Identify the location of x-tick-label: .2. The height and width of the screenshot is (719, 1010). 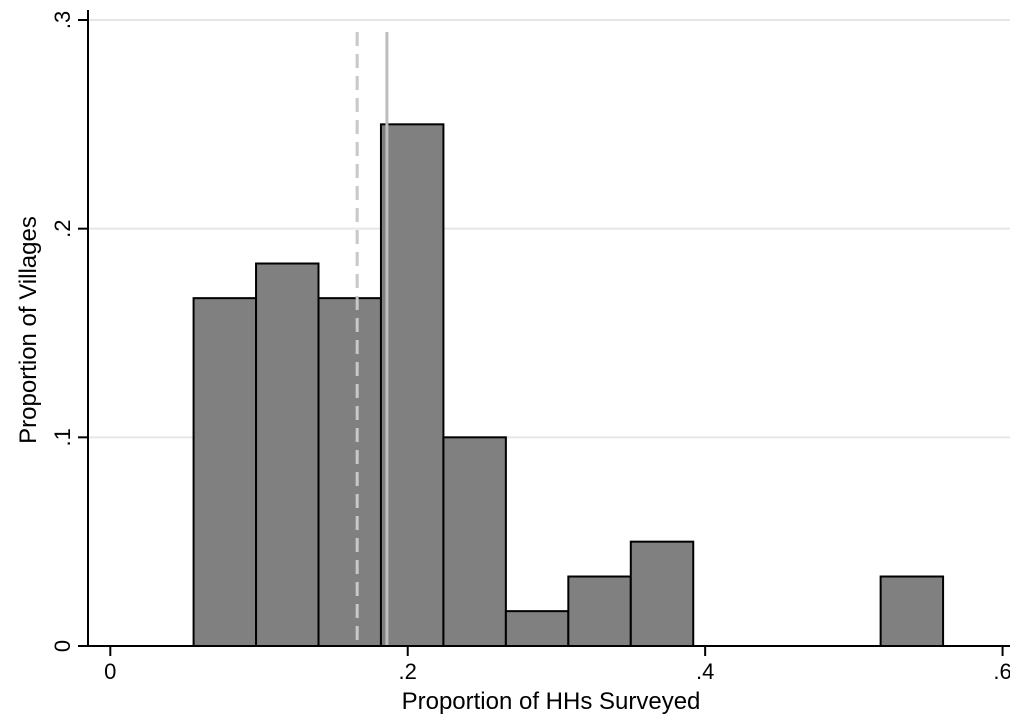
(408, 671).